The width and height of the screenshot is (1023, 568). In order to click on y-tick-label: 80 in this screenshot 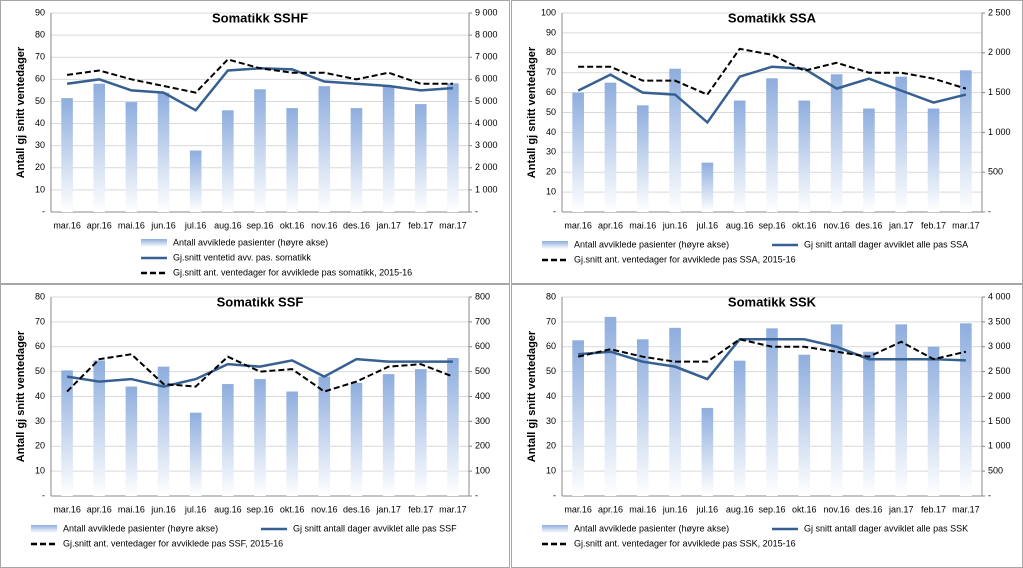, I will do `click(551, 296)`.